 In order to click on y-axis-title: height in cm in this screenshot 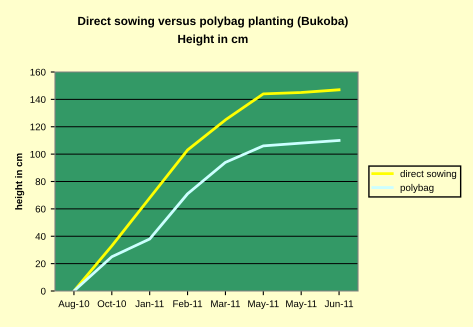, I will do `click(19, 181)`.